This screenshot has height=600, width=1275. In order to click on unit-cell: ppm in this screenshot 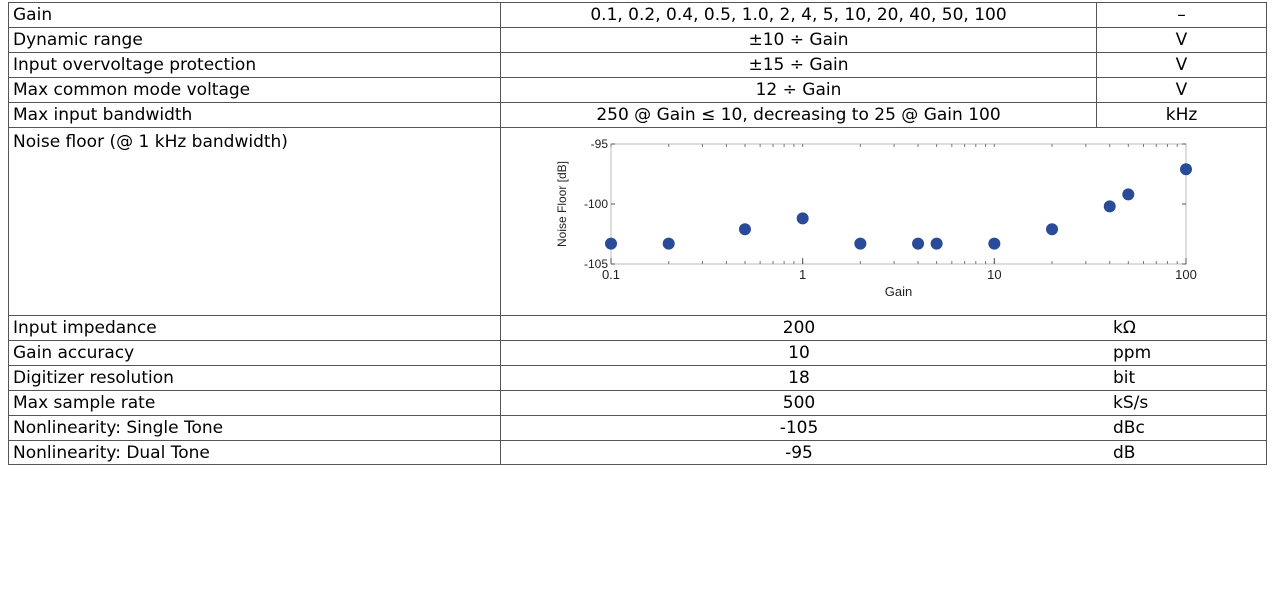, I will do `click(1132, 353)`.